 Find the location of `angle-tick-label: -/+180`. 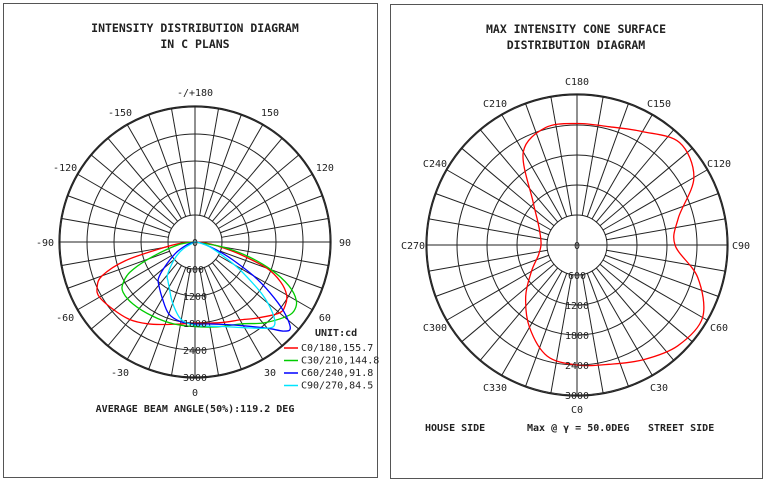

angle-tick-label: -/+180 is located at coordinates (195, 93).